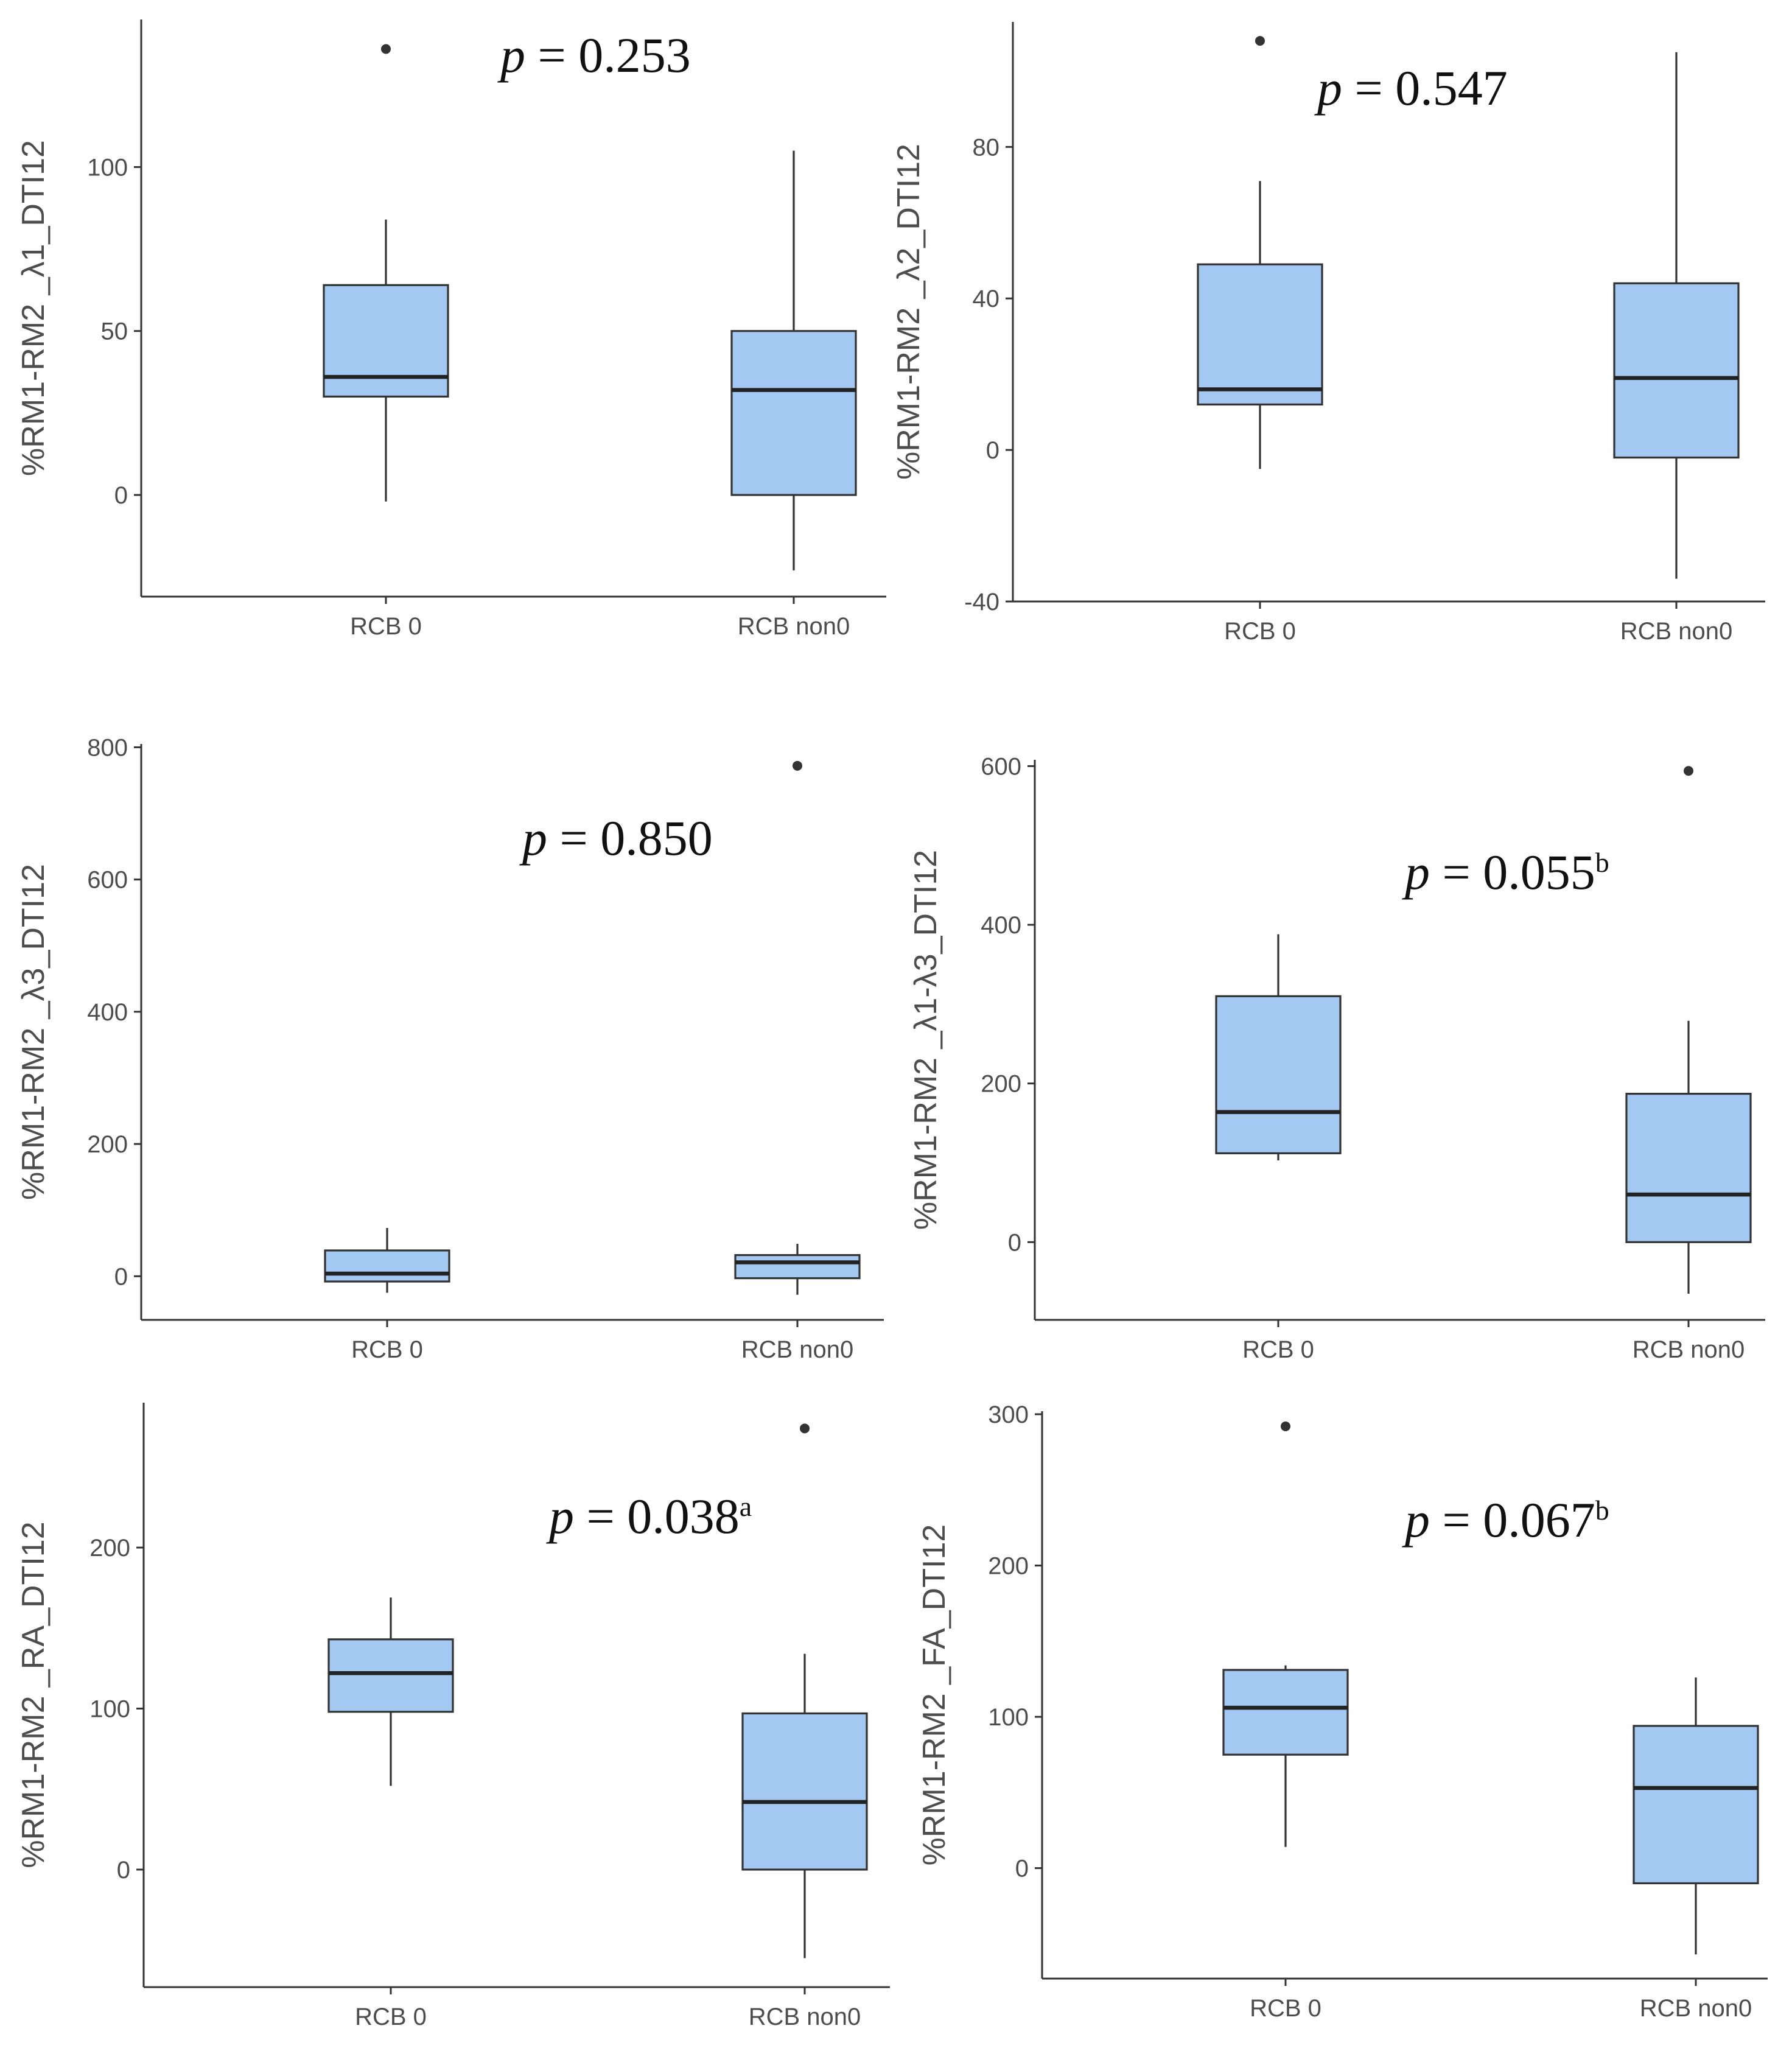 This screenshot has height=2048, width=1792. What do you see at coordinates (981, 602) in the screenshot?
I see `y-tick-label: -40` at bounding box center [981, 602].